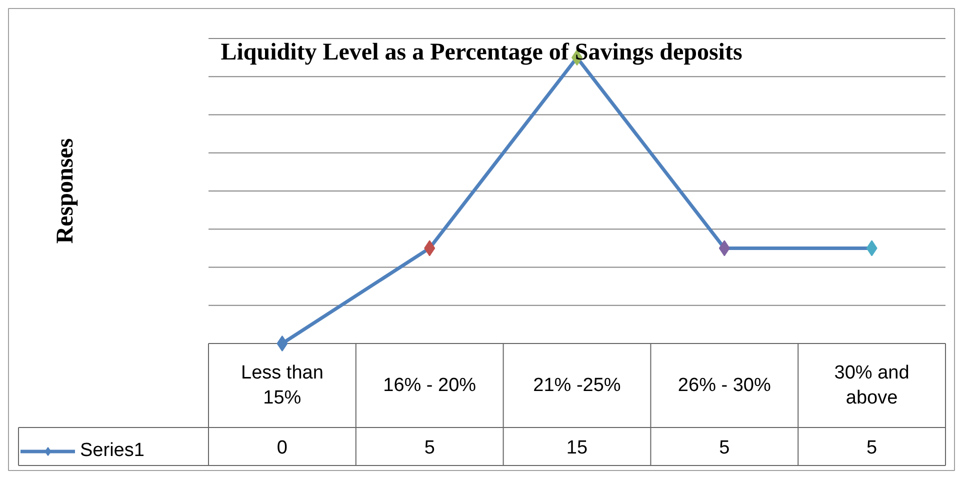 This screenshot has width=962, height=478. What do you see at coordinates (282, 385) in the screenshot?
I see `x-tick-label: Less than 15%` at bounding box center [282, 385].